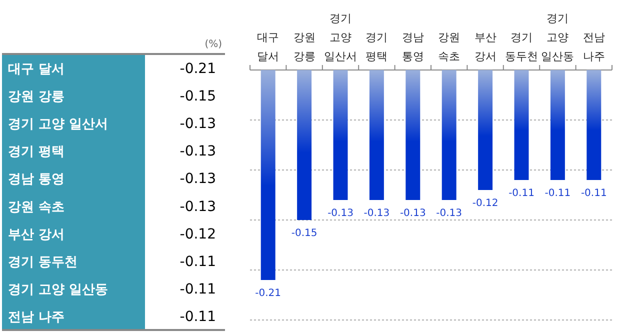 This screenshot has height=332, width=620. Describe the element at coordinates (268, 47) in the screenshot. I see `x-tick-label: 대구 달서` at that location.